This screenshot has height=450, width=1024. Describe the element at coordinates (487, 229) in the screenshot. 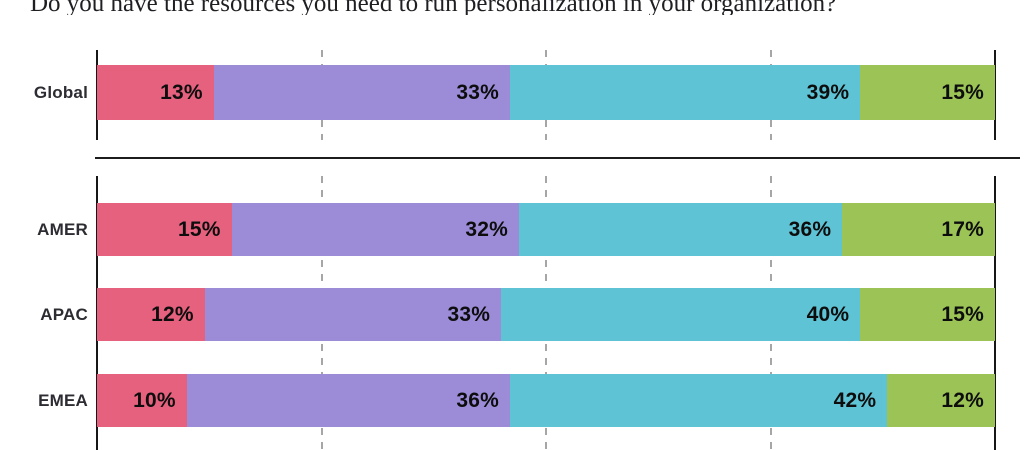

I see `segment-value-label: 32%` at that location.